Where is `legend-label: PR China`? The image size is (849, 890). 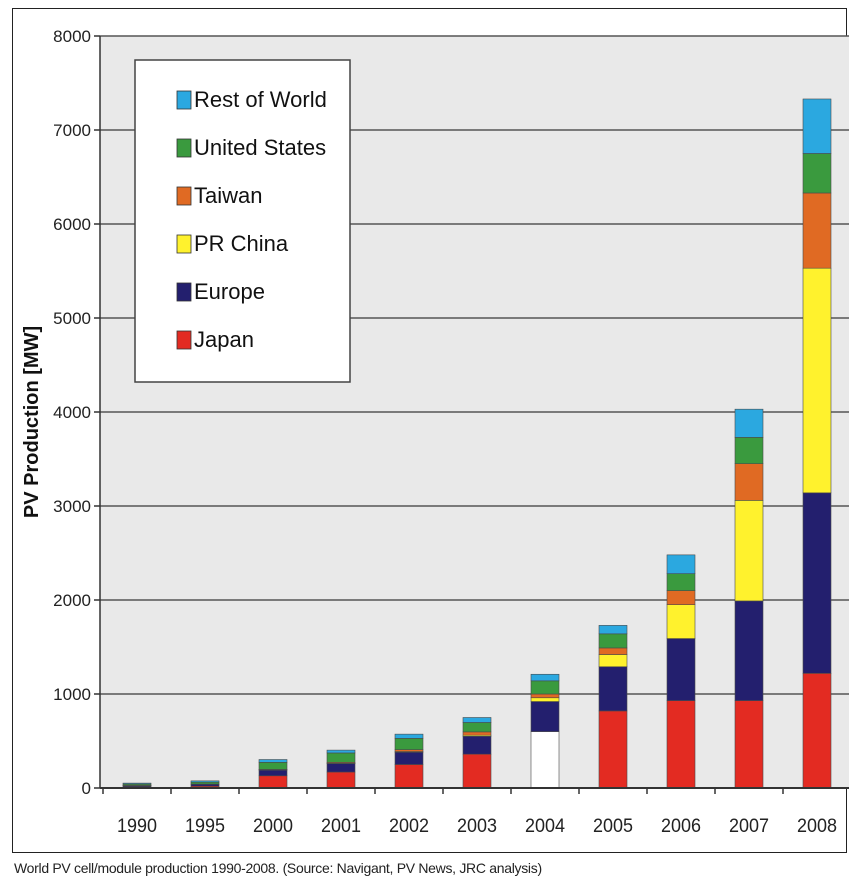
legend-label: PR China is located at coordinates (241, 243).